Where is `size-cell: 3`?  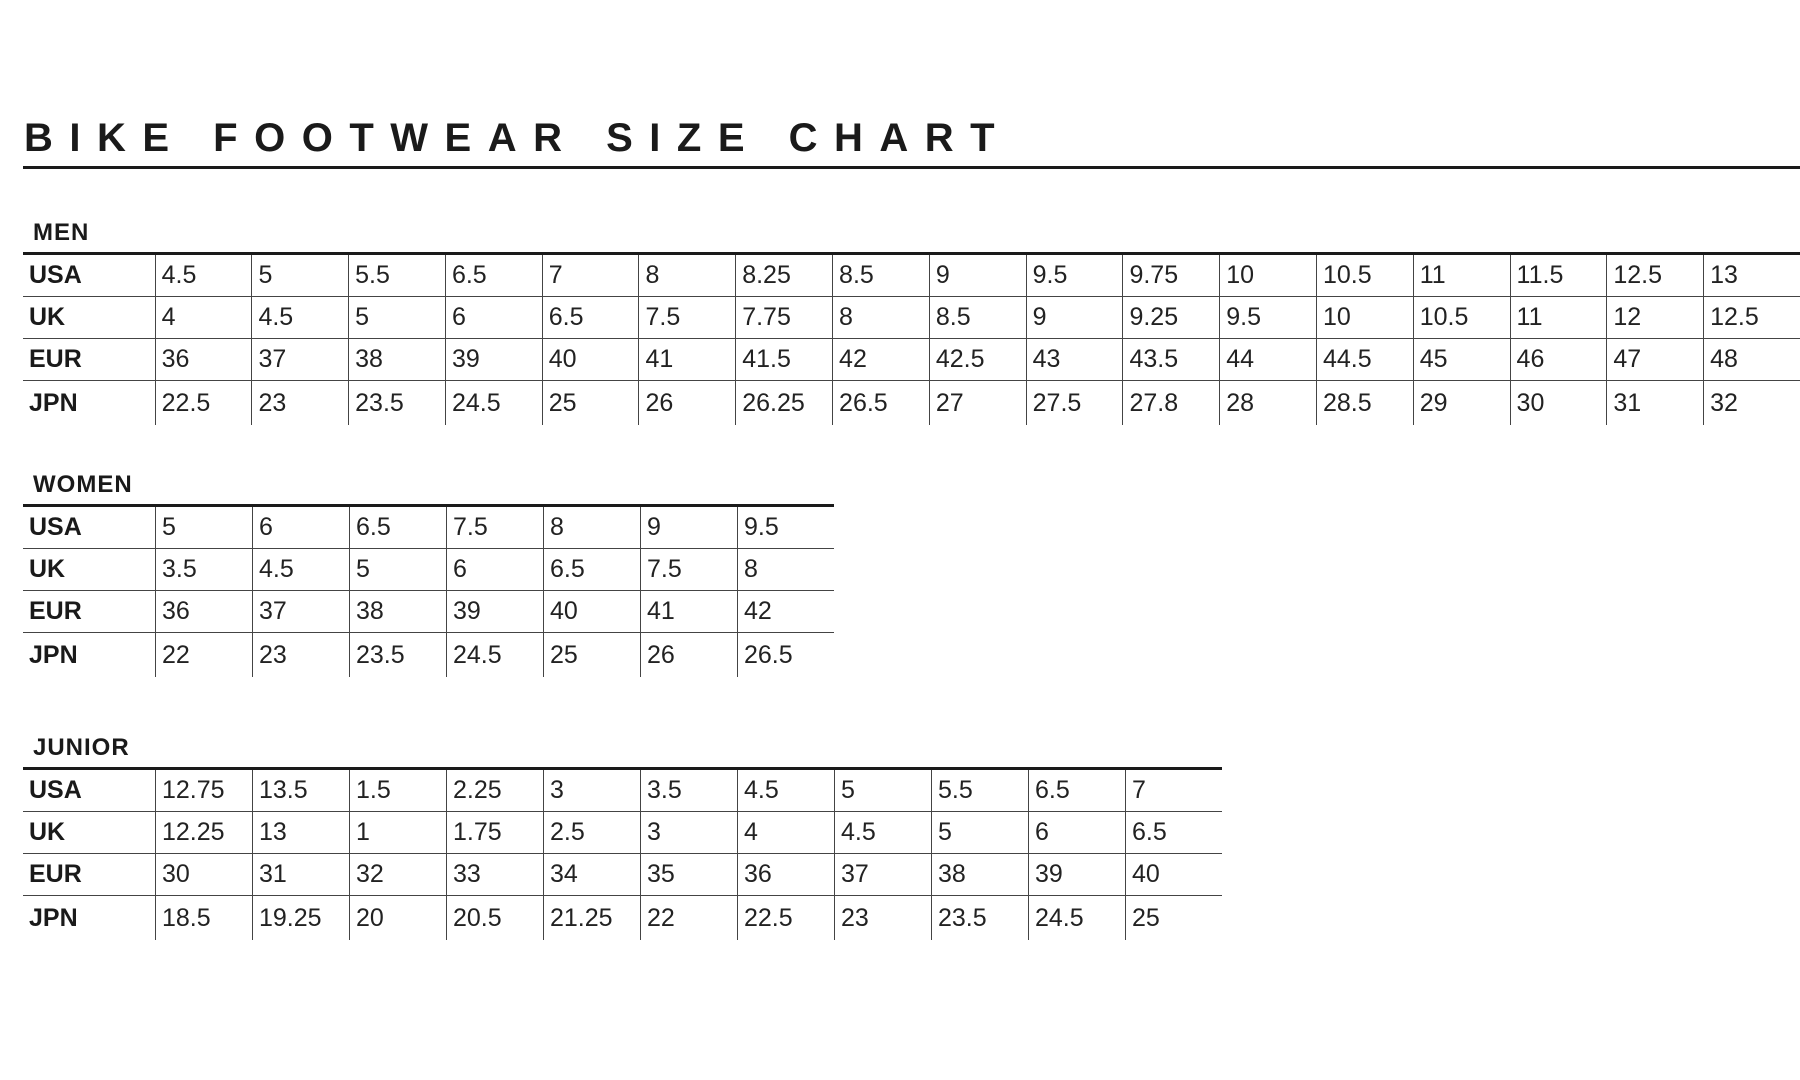 size-cell: 3 is located at coordinates (689, 832).